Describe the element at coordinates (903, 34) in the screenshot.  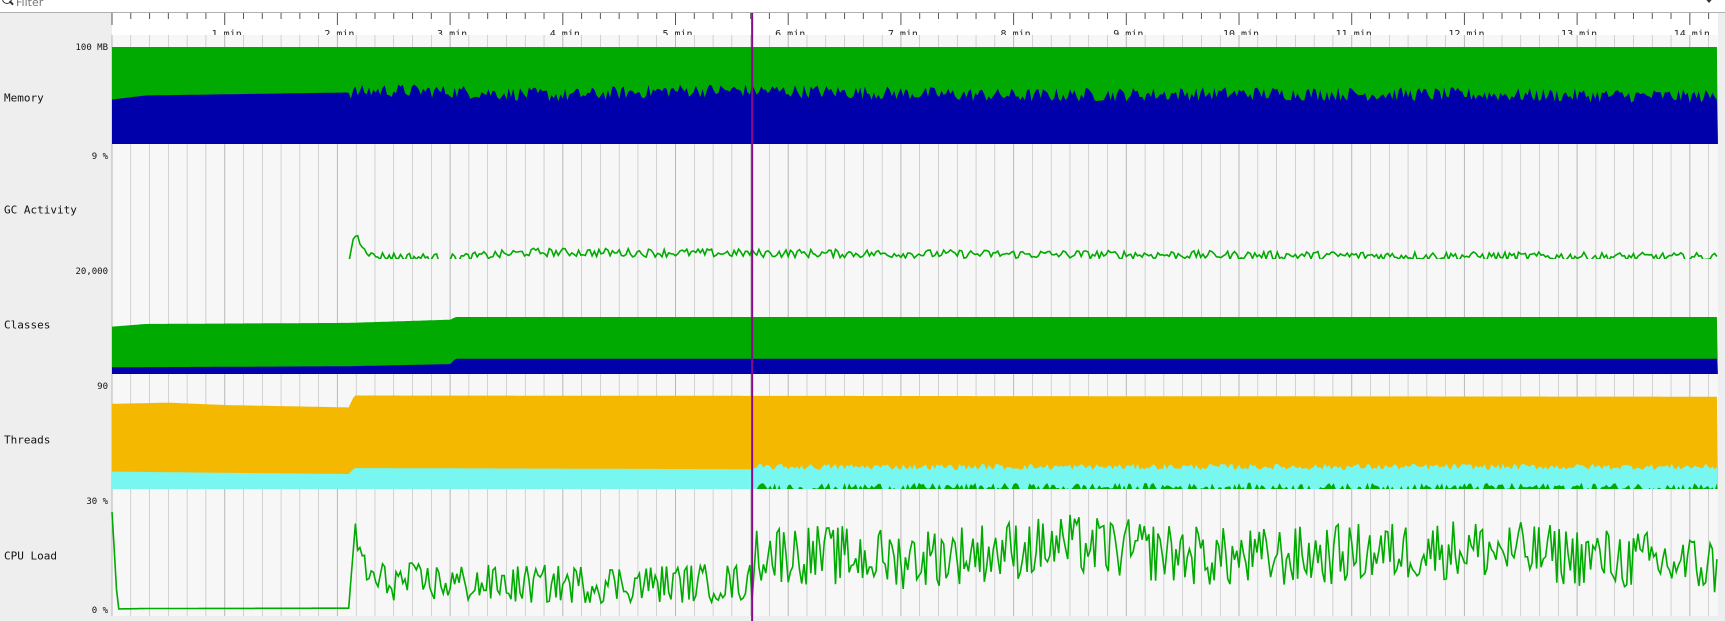
I see `time-tick-label: 7 min` at that location.